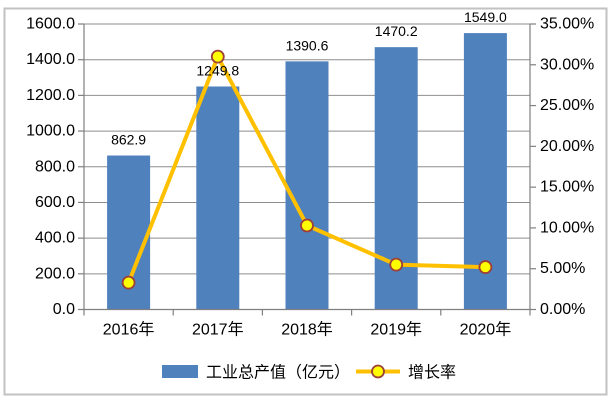  Describe the element at coordinates (486, 330) in the screenshot. I see `x-axis-label: 2020年` at that location.